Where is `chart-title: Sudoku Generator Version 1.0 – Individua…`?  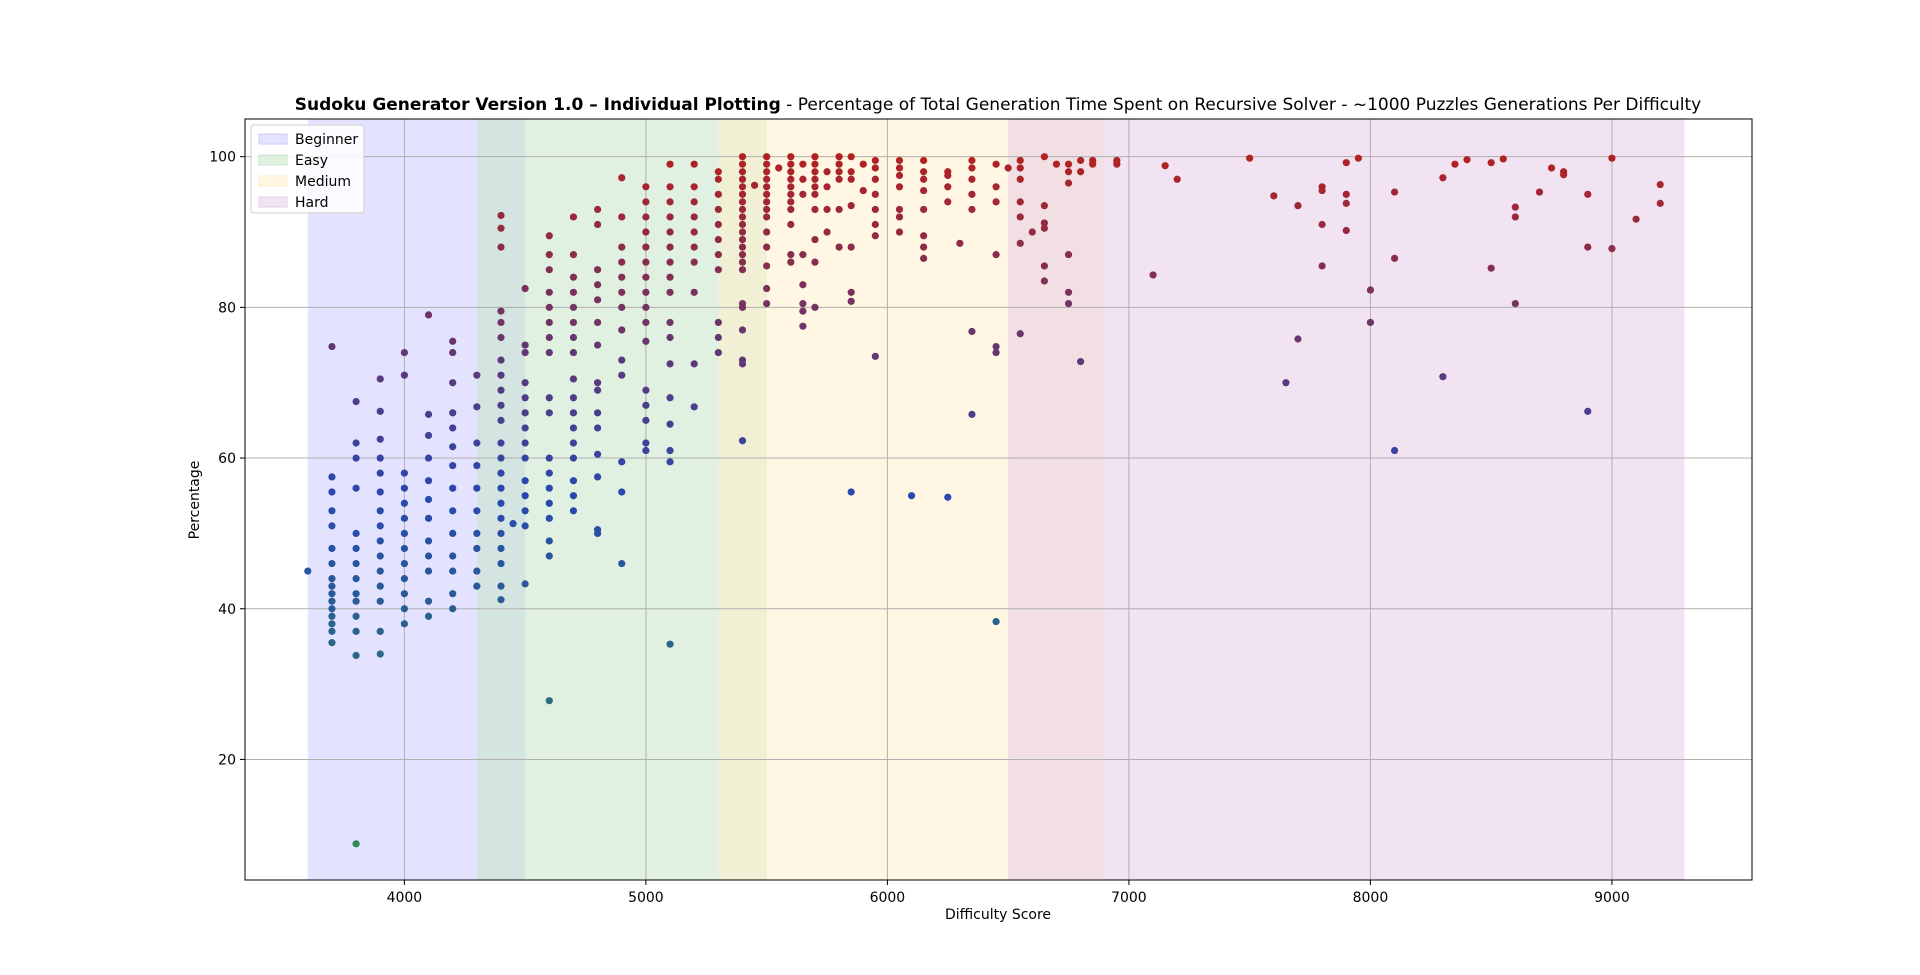 chart-title: Sudoku Generator Version 1.0 – Individua… is located at coordinates (998, 105).